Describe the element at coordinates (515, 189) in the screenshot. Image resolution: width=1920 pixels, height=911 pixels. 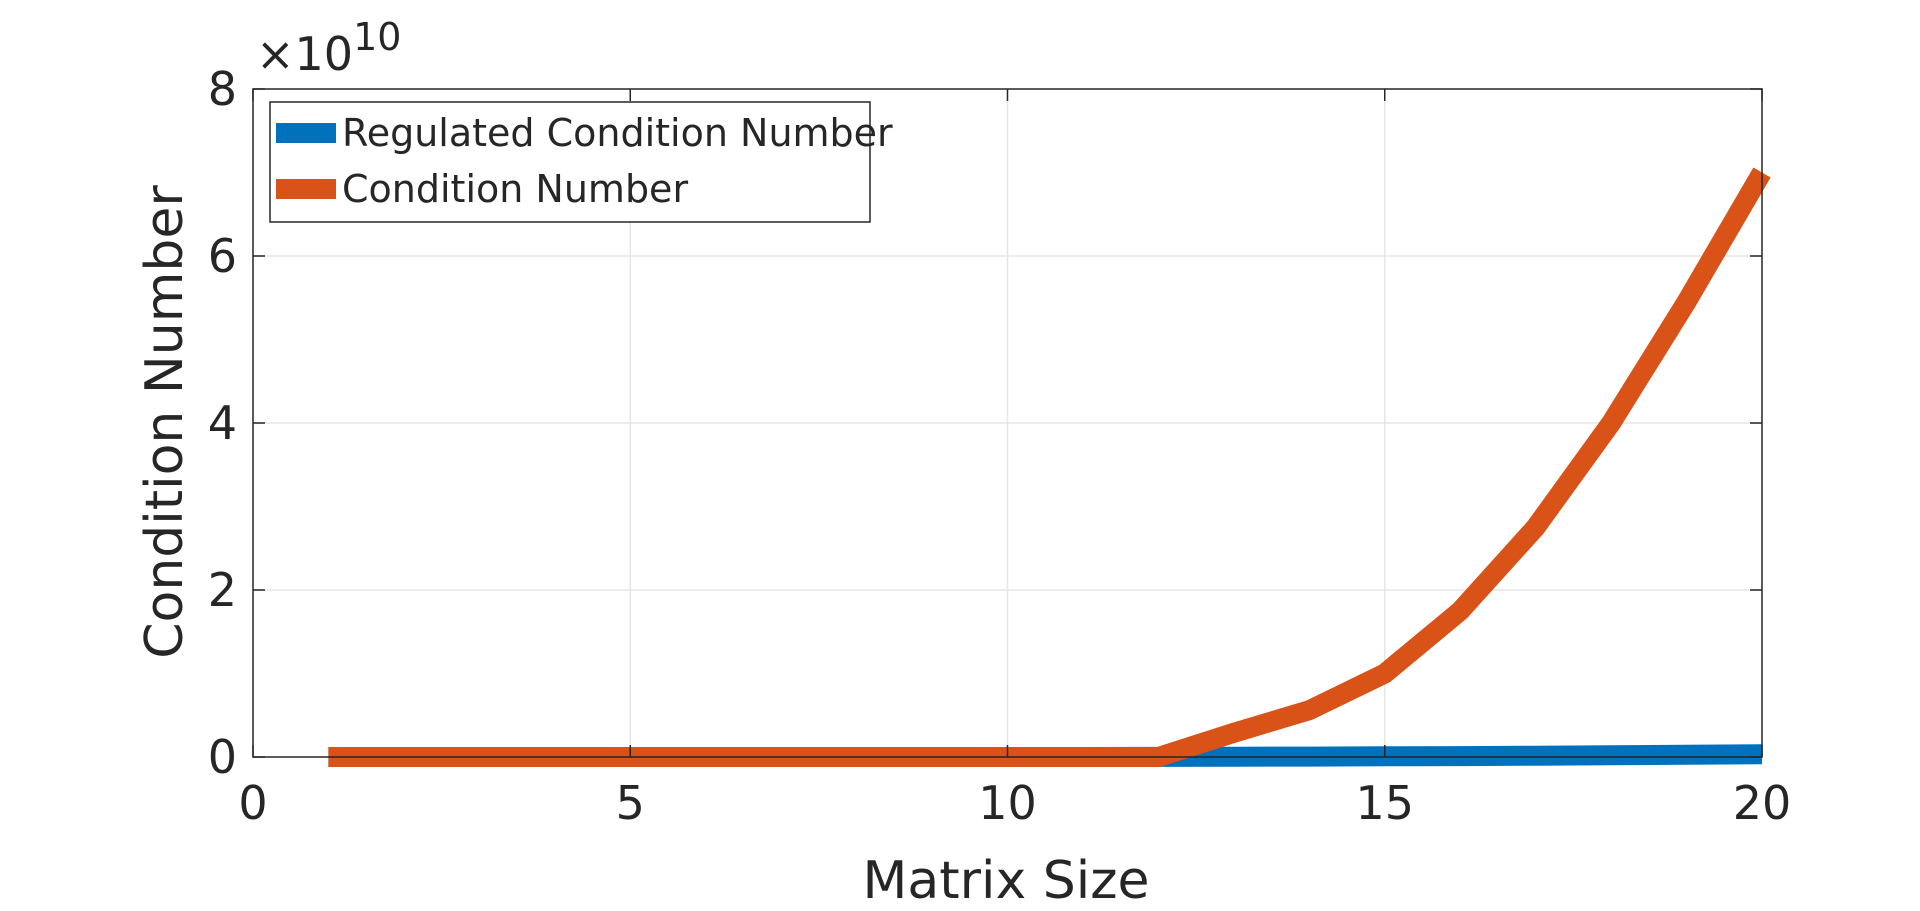
I see `legend-label-condition: Condition Number` at that location.